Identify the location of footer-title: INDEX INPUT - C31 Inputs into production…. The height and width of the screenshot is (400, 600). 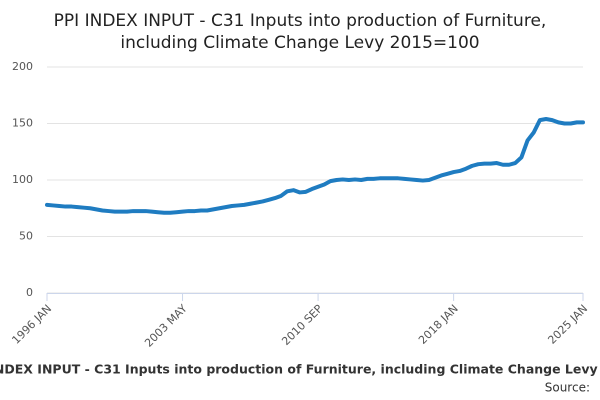
(300, 369).